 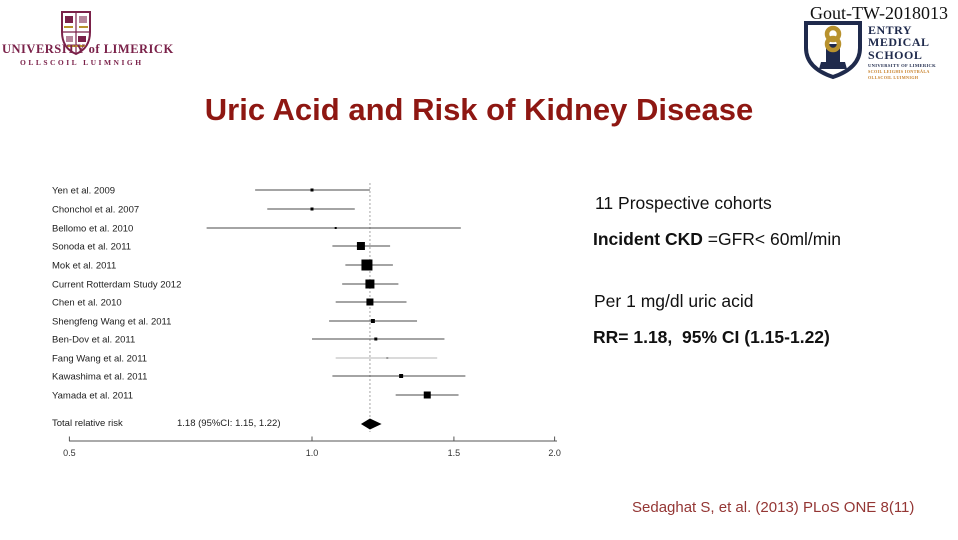 I want to click on note-incident-ckd: Incident CKD =GFR< 60ml/min, so click(x=717, y=239).